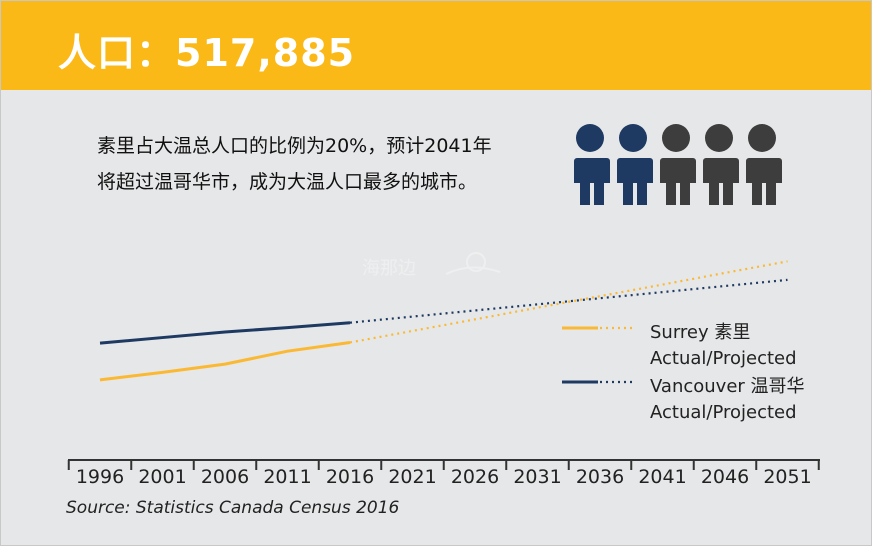  I want to click on x-tick-label: 2011, so click(287, 477).